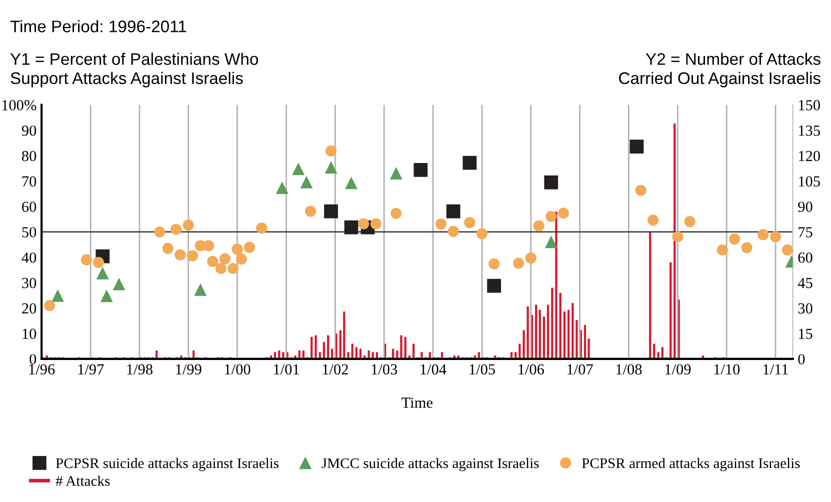  I want to click on legend-label: PCPSR armed attacks against Israelis, so click(691, 465).